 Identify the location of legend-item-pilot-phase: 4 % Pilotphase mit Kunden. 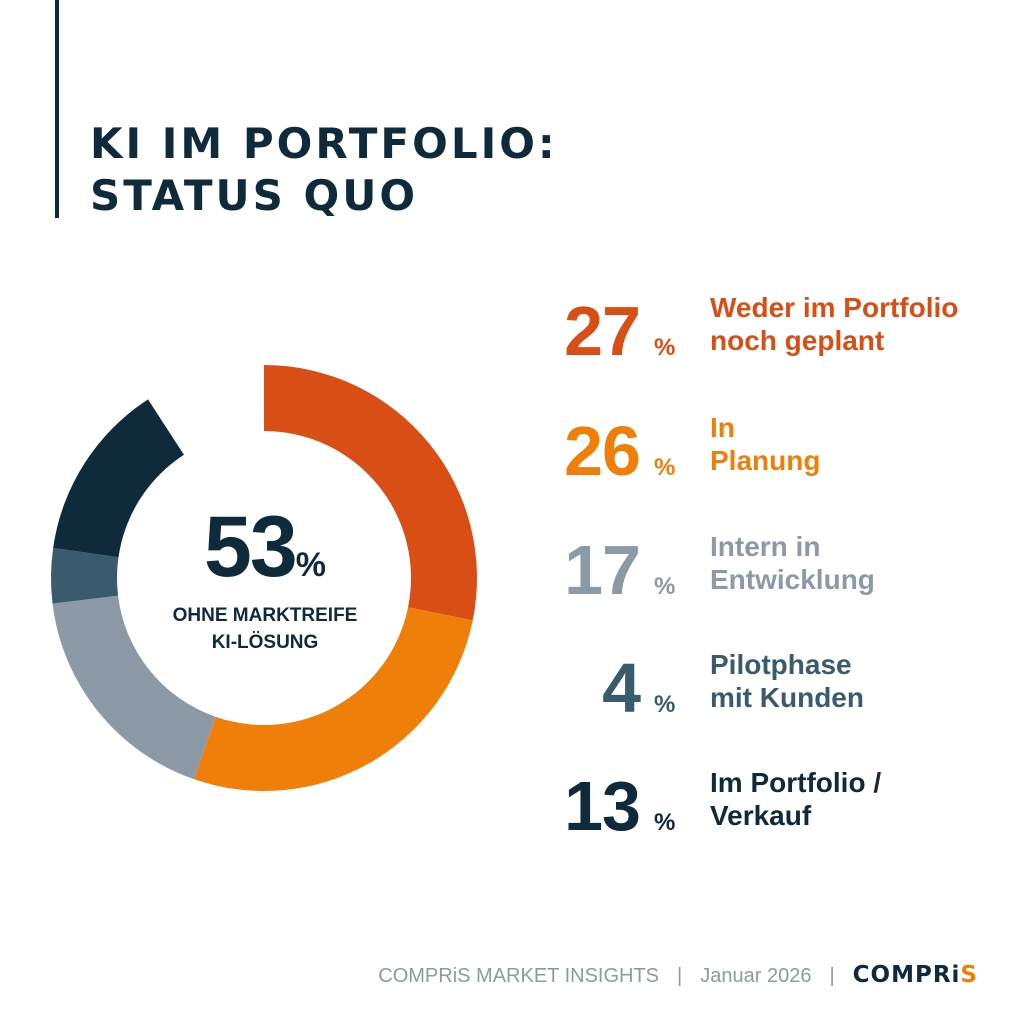
(770, 688).